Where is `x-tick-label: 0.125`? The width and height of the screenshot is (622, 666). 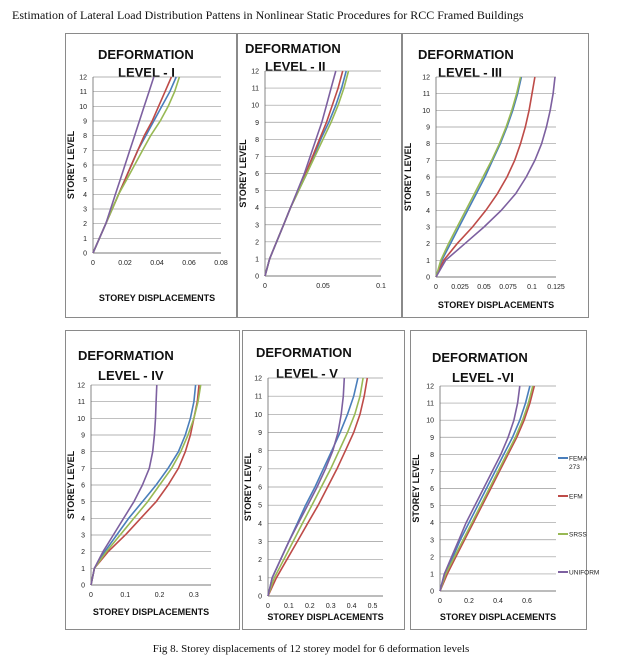
x-tick-label: 0.125 is located at coordinates (556, 287).